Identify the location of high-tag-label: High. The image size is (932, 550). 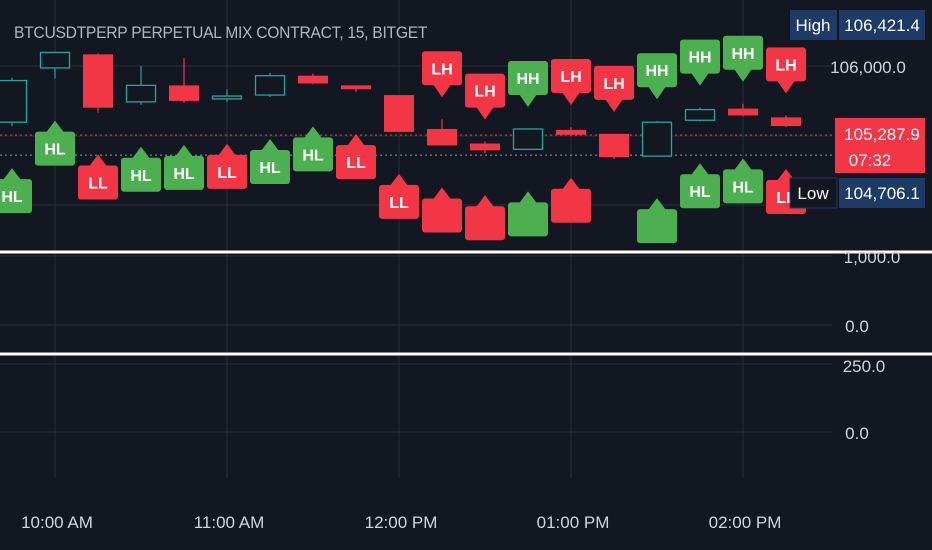
(813, 25).